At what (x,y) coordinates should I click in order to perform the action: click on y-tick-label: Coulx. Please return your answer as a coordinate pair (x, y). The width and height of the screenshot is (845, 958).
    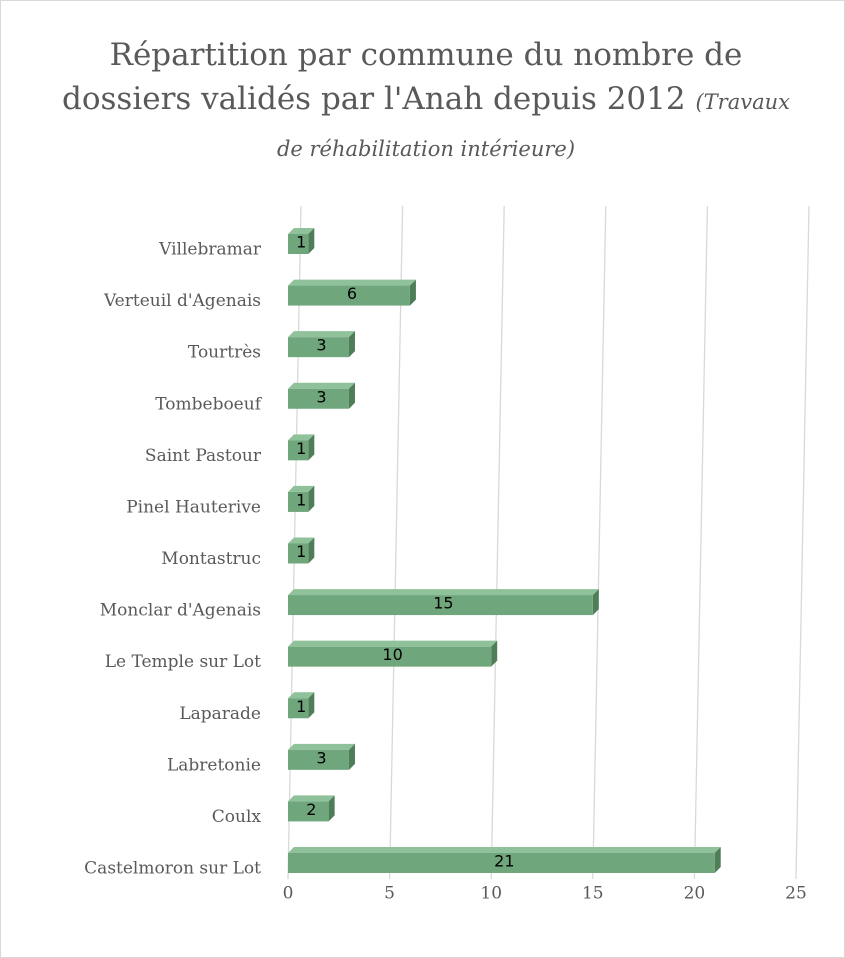
    Looking at the image, I should click on (237, 817).